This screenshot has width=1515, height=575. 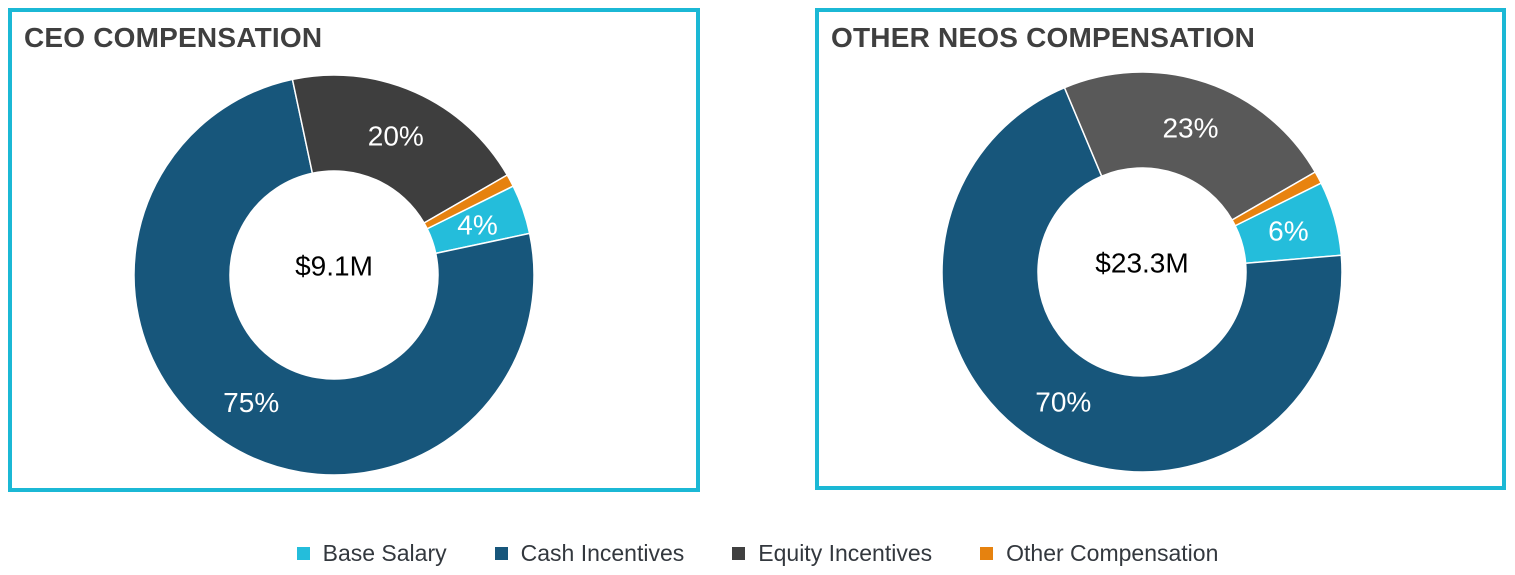 What do you see at coordinates (501, 553) in the screenshot?
I see `legend-swatch-cash-incentives` at bounding box center [501, 553].